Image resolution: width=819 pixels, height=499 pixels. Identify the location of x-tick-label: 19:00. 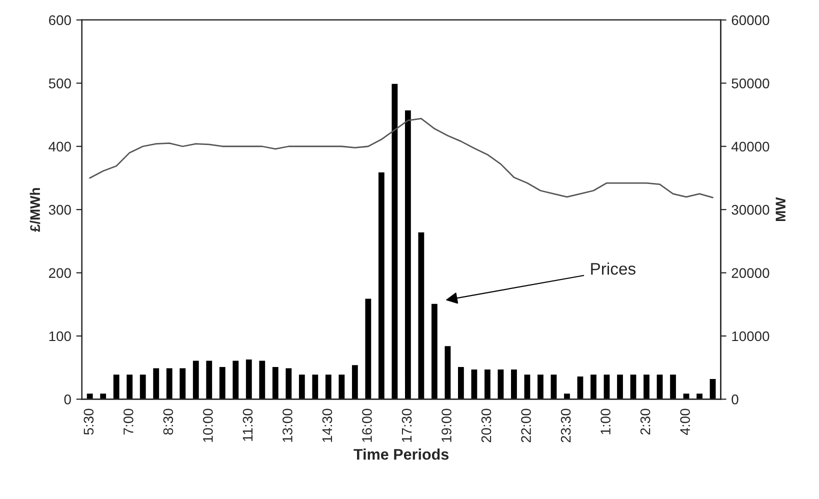
(447, 425).